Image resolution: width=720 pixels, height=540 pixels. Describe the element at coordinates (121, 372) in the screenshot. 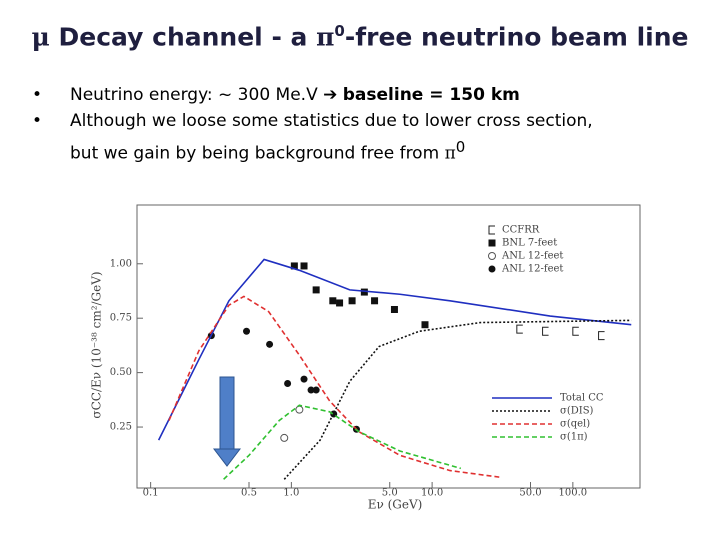

I see `y-tick-label: 0.50` at that location.